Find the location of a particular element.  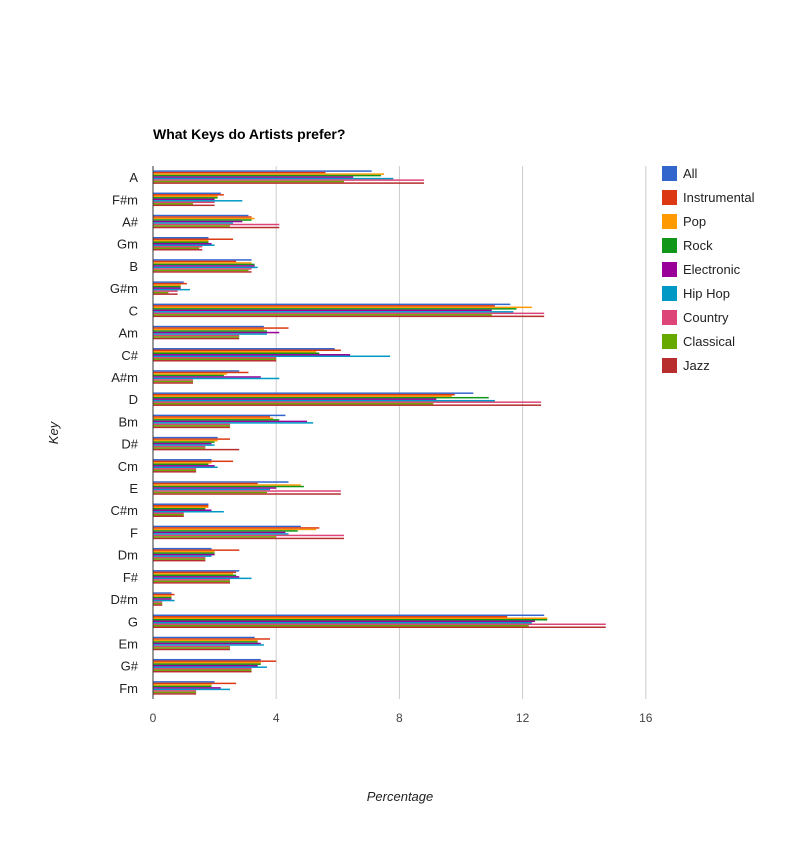

legend-label: Rock is located at coordinates (698, 245).